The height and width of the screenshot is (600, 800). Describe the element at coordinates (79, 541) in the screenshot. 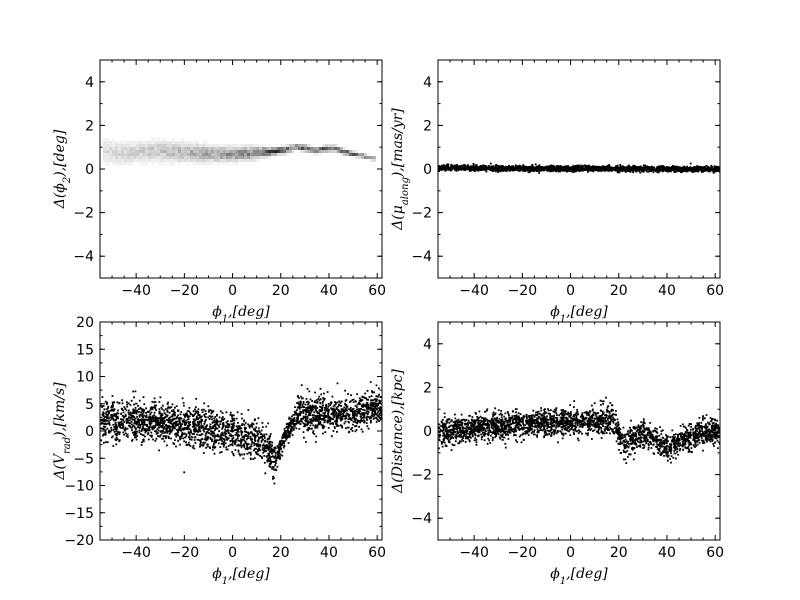

I see `y-tick-label: −20` at that location.